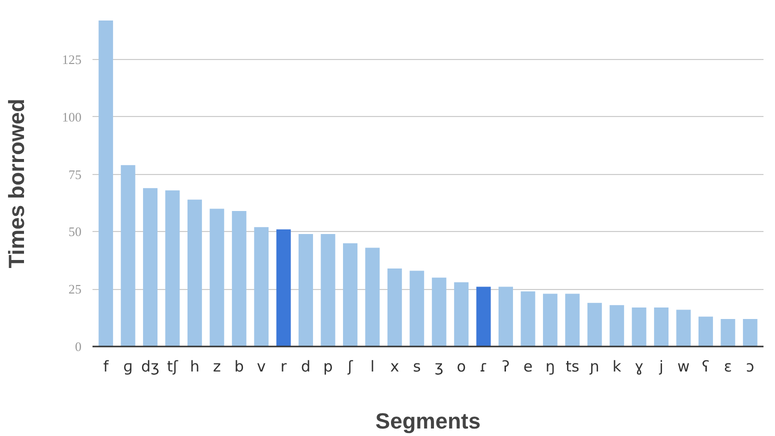 The width and height of the screenshot is (775, 436). What do you see at coordinates (306, 367) in the screenshot?
I see `x-tick-label: d` at bounding box center [306, 367].